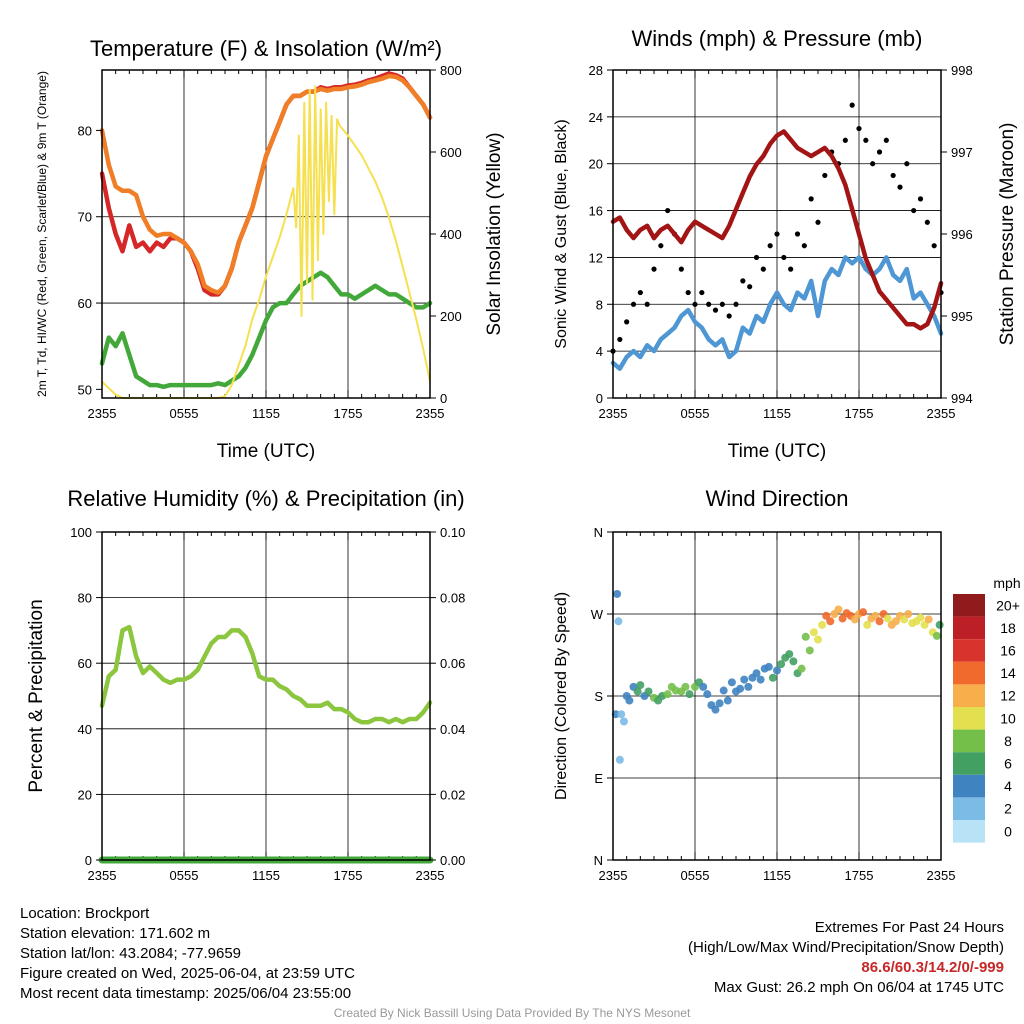 The image size is (1024, 1024). Describe the element at coordinates (115, 933) in the screenshot. I see `station-elevation: Station elevation: 171.602 m` at that location.